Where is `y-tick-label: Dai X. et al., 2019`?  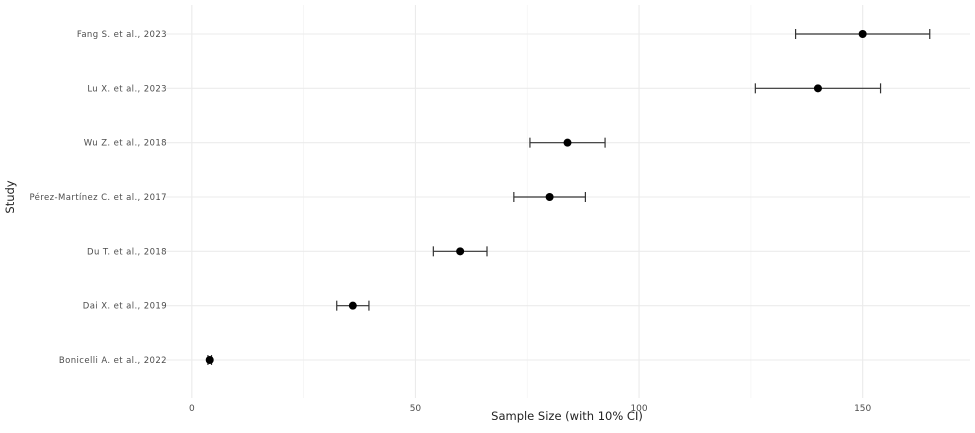
y-tick-label: Dai X. et al., 2019 is located at coordinates (125, 307).